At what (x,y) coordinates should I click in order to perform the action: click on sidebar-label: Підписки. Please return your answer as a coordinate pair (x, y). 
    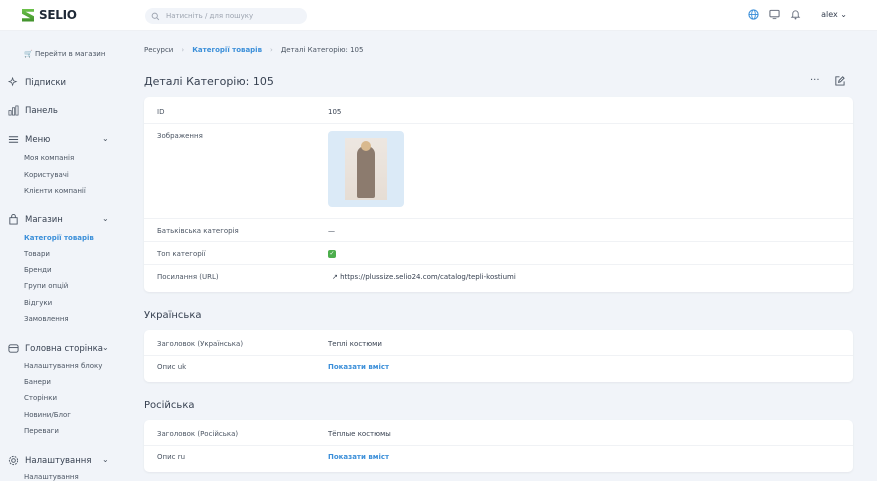
    Looking at the image, I should click on (46, 82).